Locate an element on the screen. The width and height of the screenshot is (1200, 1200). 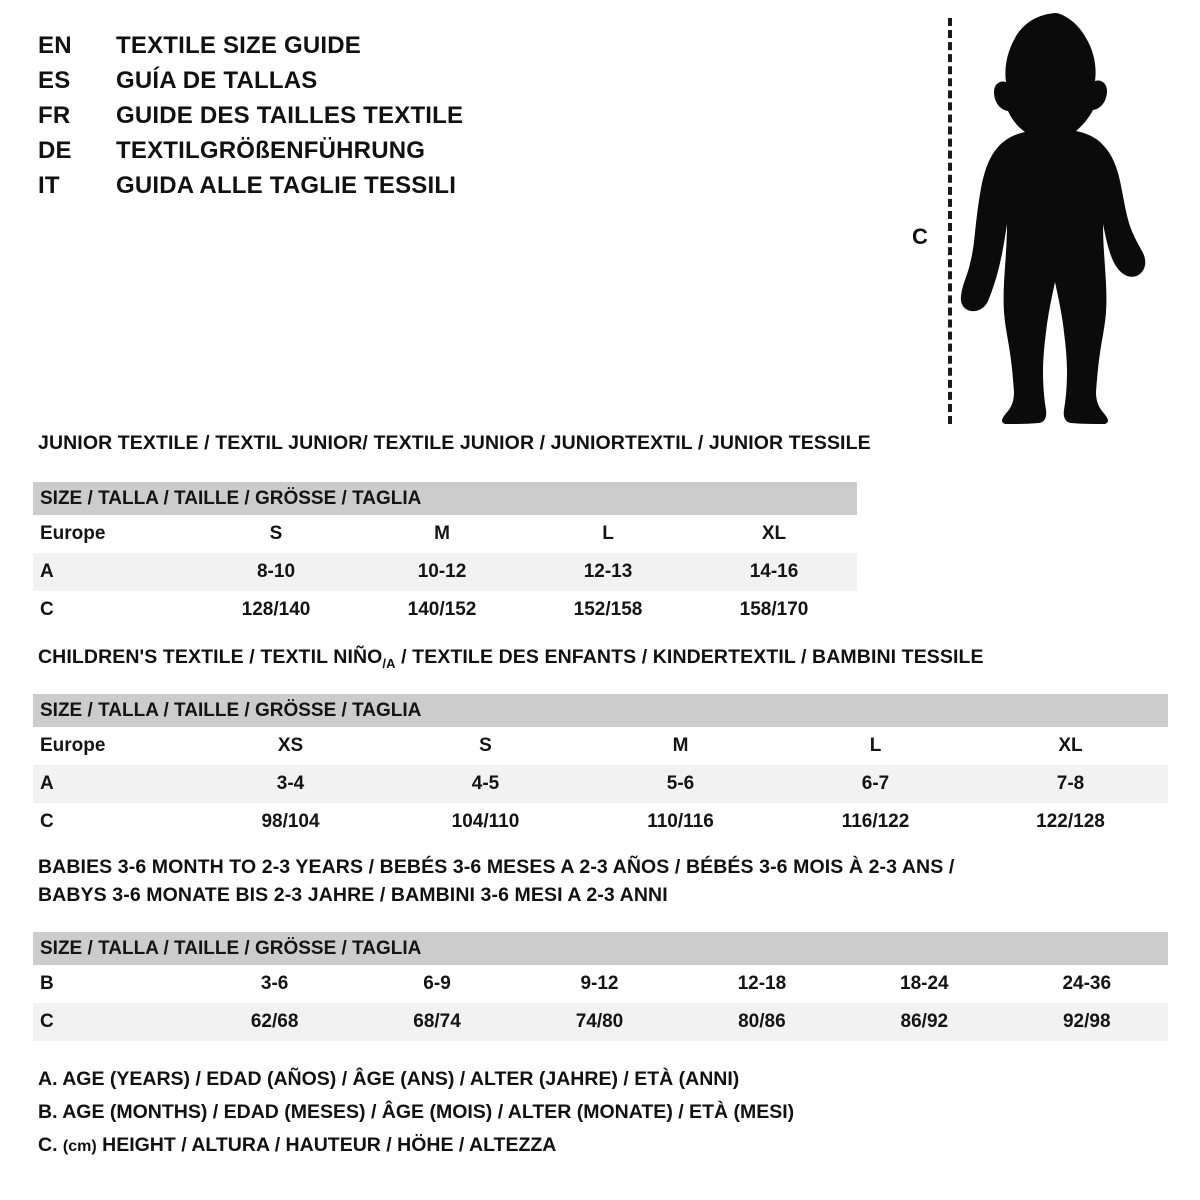
junior-c-m: 140/152 is located at coordinates (442, 609).